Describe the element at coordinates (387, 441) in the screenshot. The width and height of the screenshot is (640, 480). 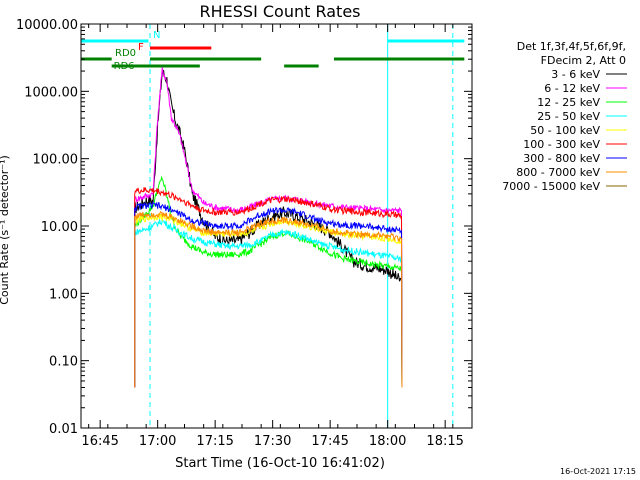
I see `x-tick-label-6: 18:00` at that location.